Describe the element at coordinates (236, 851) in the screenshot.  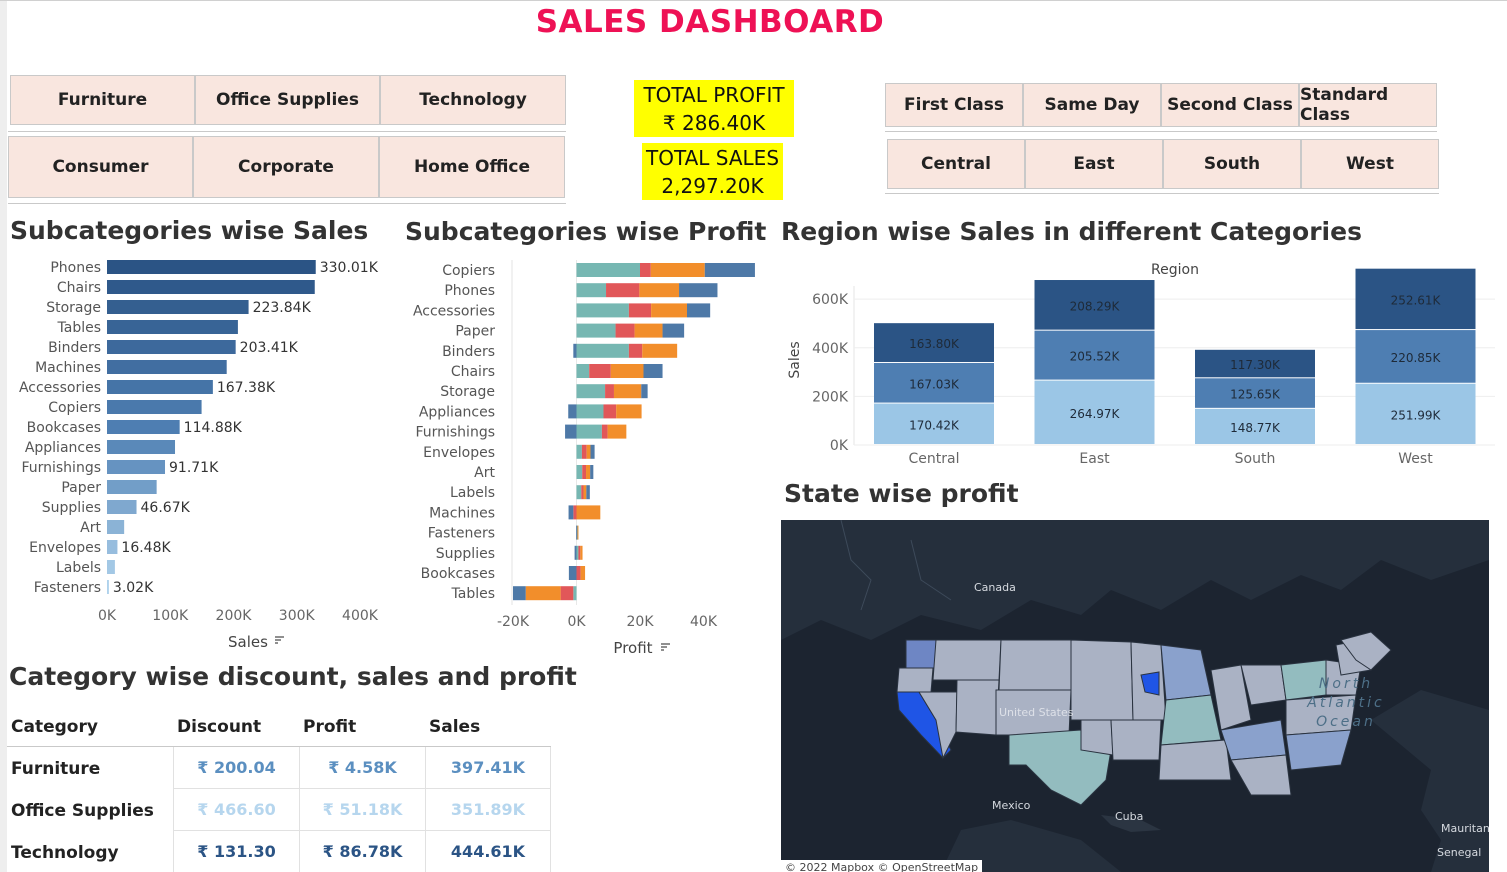
I see `table-cell-discount: ₹ 131.30` at that location.